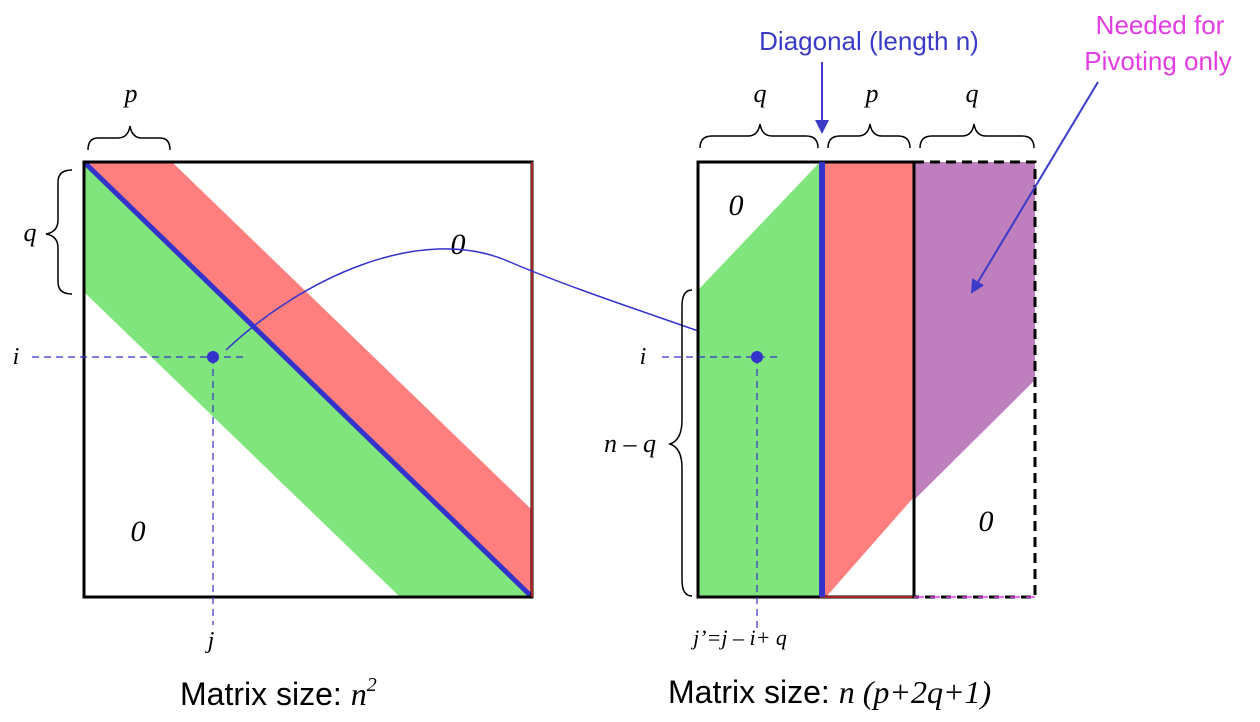 The width and height of the screenshot is (1260, 722). What do you see at coordinates (871, 93) in the screenshot?
I see `right-brace-p-label: p` at bounding box center [871, 93].